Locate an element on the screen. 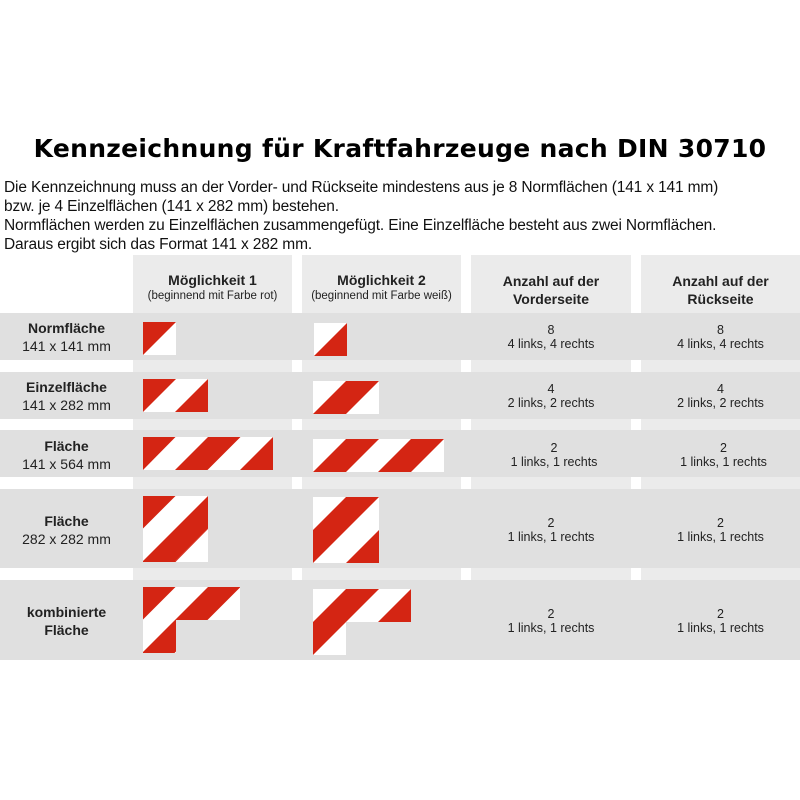 The width and height of the screenshot is (800, 800). header-subtitle: (beginnend mit Farbe weiß) is located at coordinates (381, 296).